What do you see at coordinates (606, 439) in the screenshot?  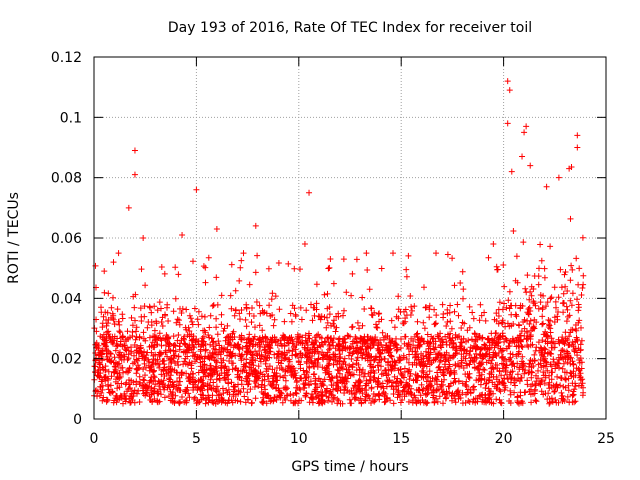 I see `x-tick-label: 25` at bounding box center [606, 439].